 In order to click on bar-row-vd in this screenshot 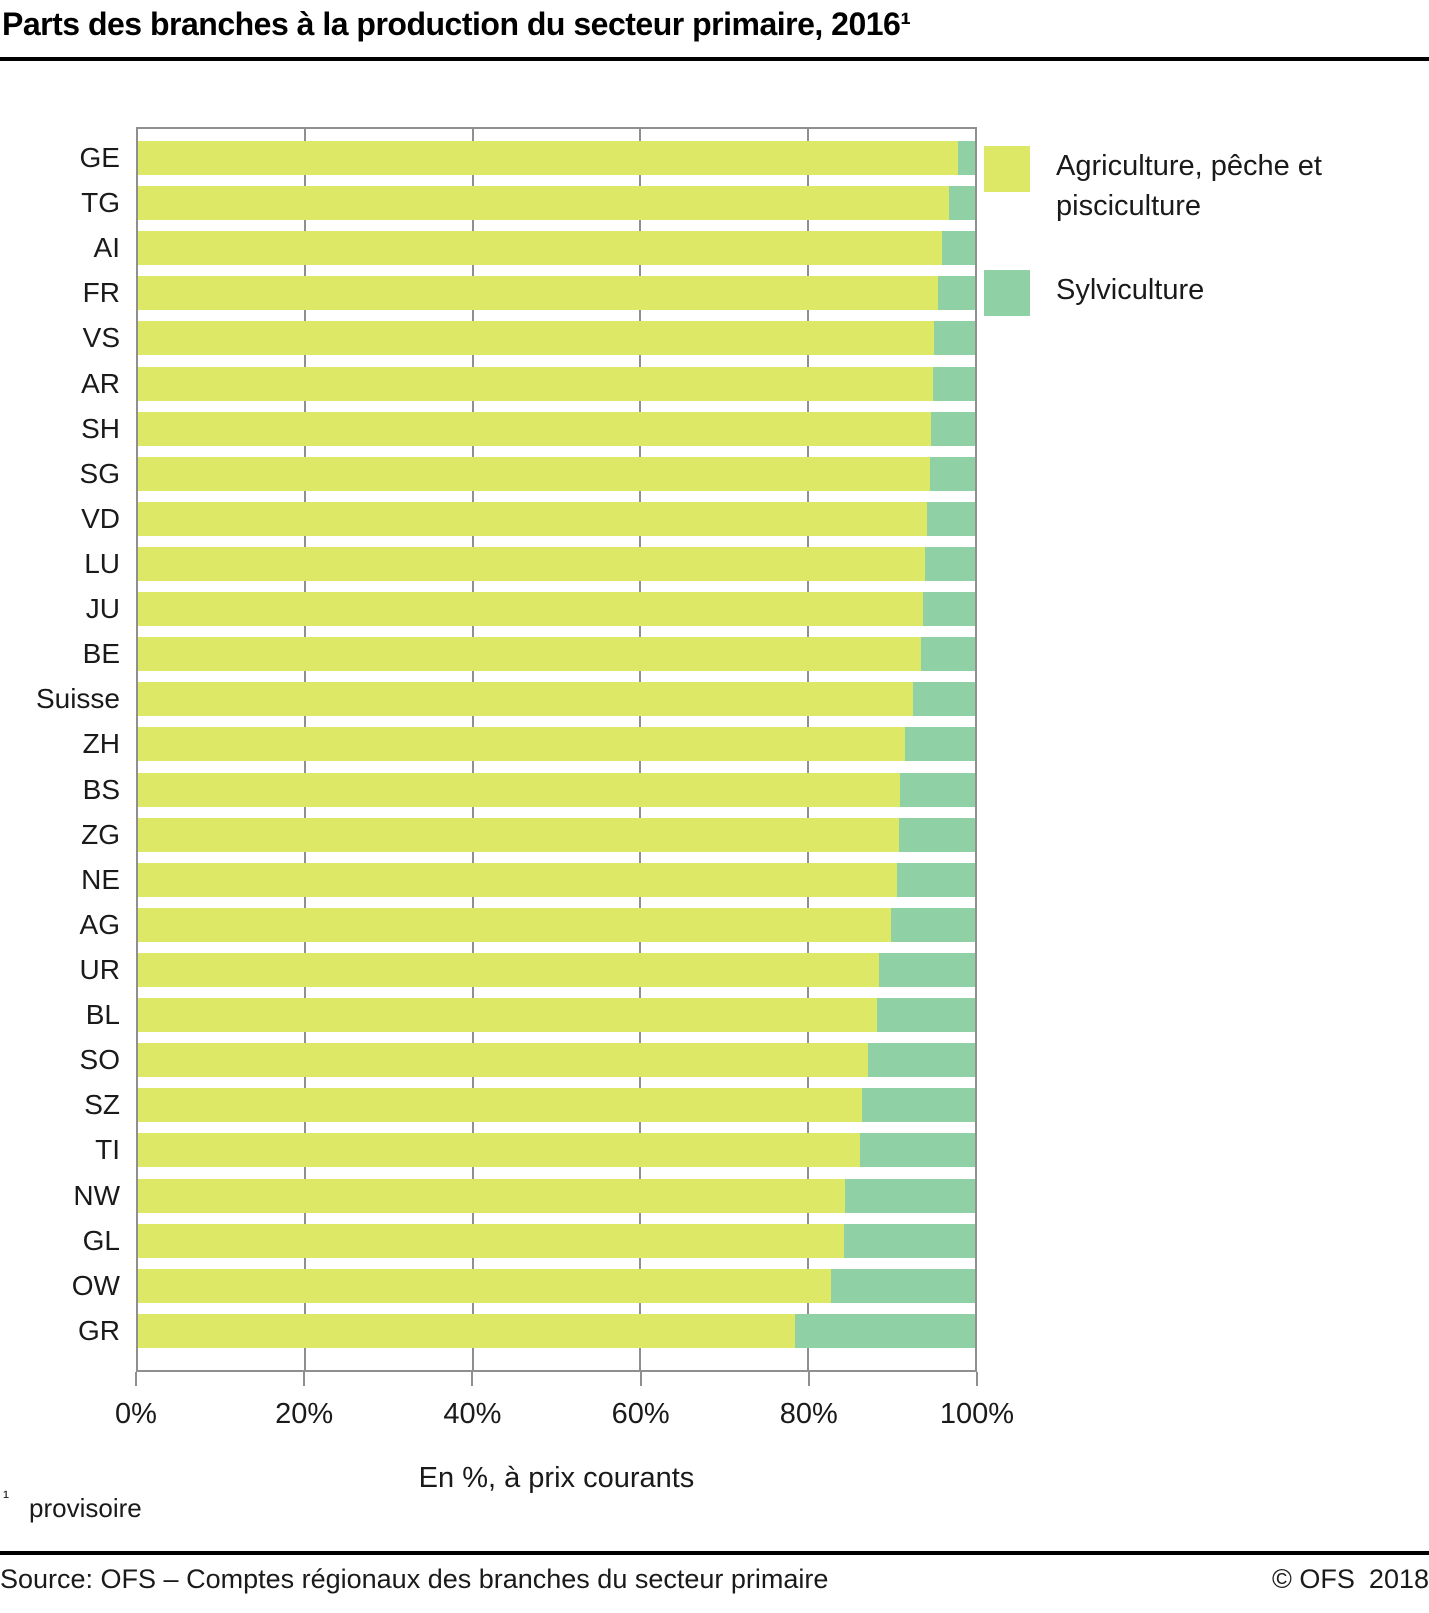, I will do `click(556, 524)`.